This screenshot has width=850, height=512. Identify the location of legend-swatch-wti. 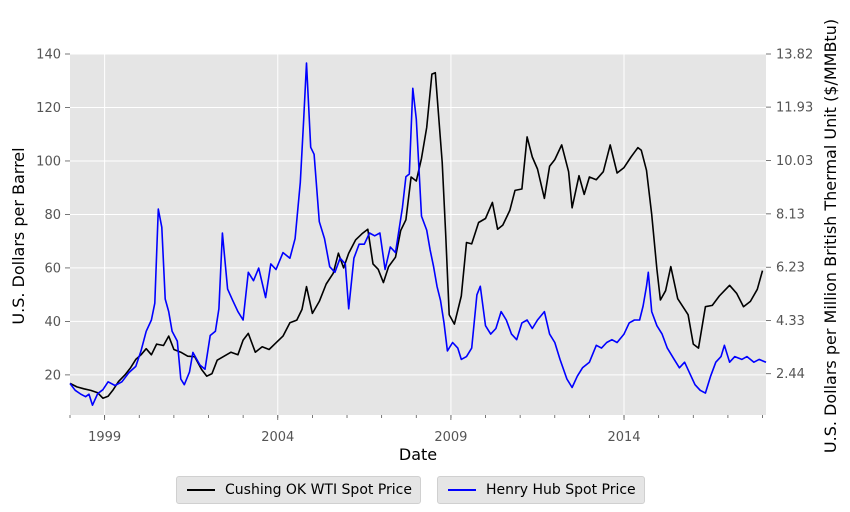
(201, 490).